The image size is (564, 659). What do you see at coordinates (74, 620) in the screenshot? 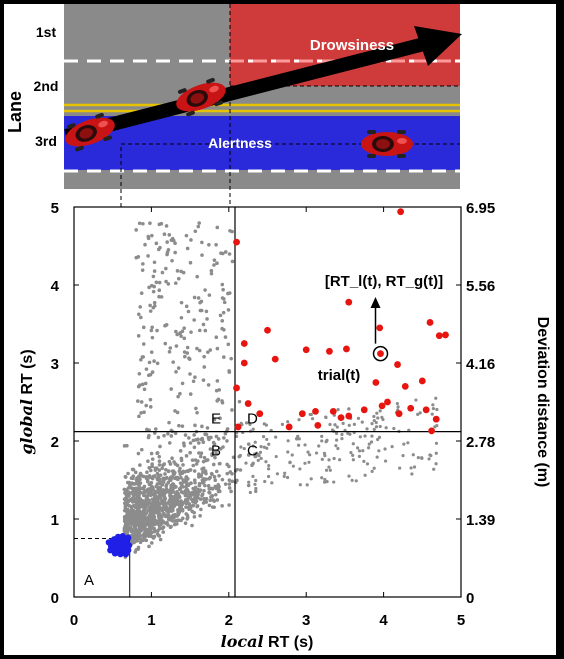
I see `x-tick-label: 0` at bounding box center [74, 620].